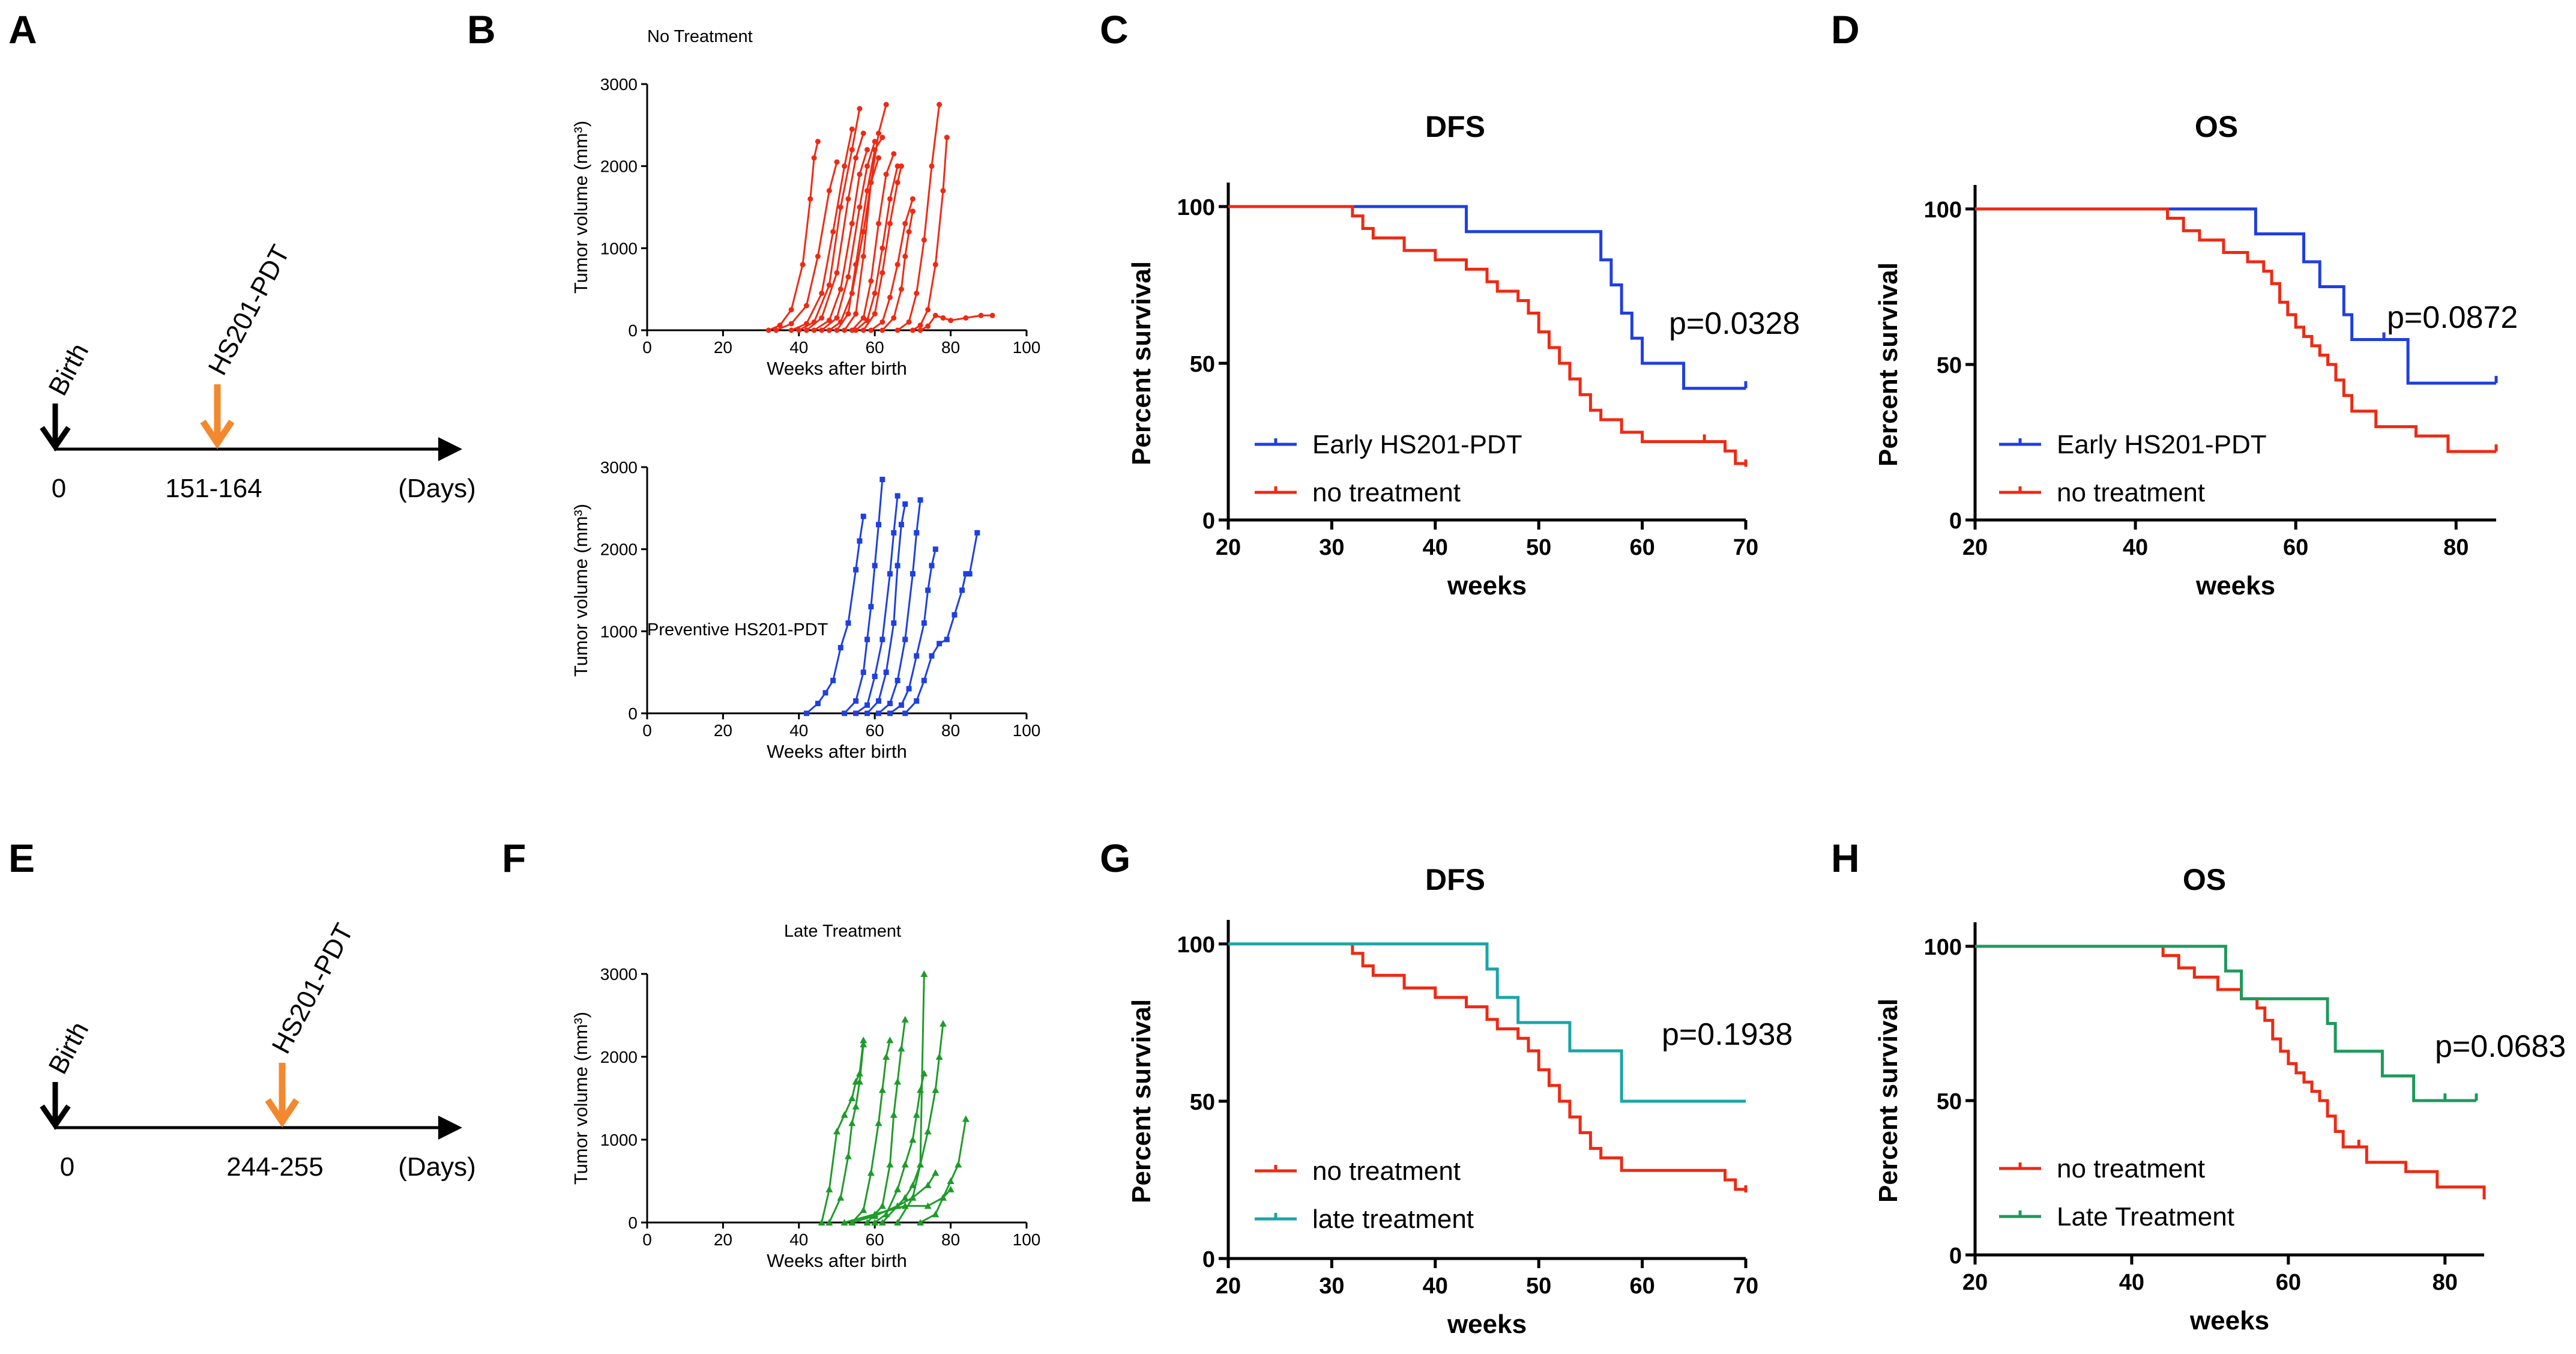 This screenshot has height=1354, width=2576. What do you see at coordinates (1734, 323) in the screenshot?
I see `p-value: p=0.0328` at bounding box center [1734, 323].